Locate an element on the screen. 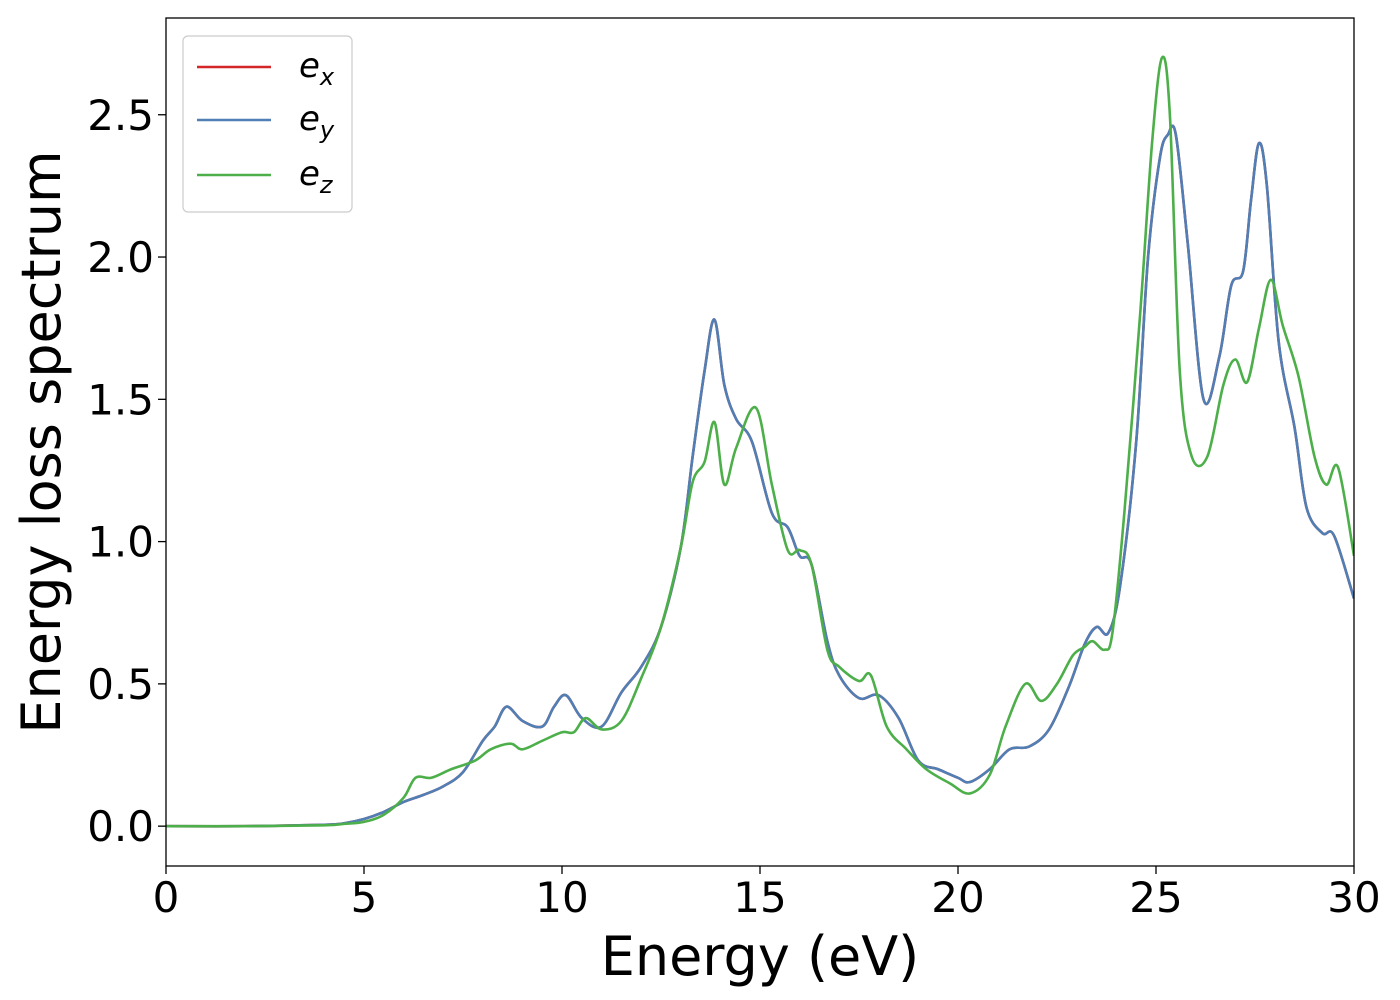 The width and height of the screenshot is (1400, 1000). y-tick-label: 1.0 is located at coordinates (120, 542).